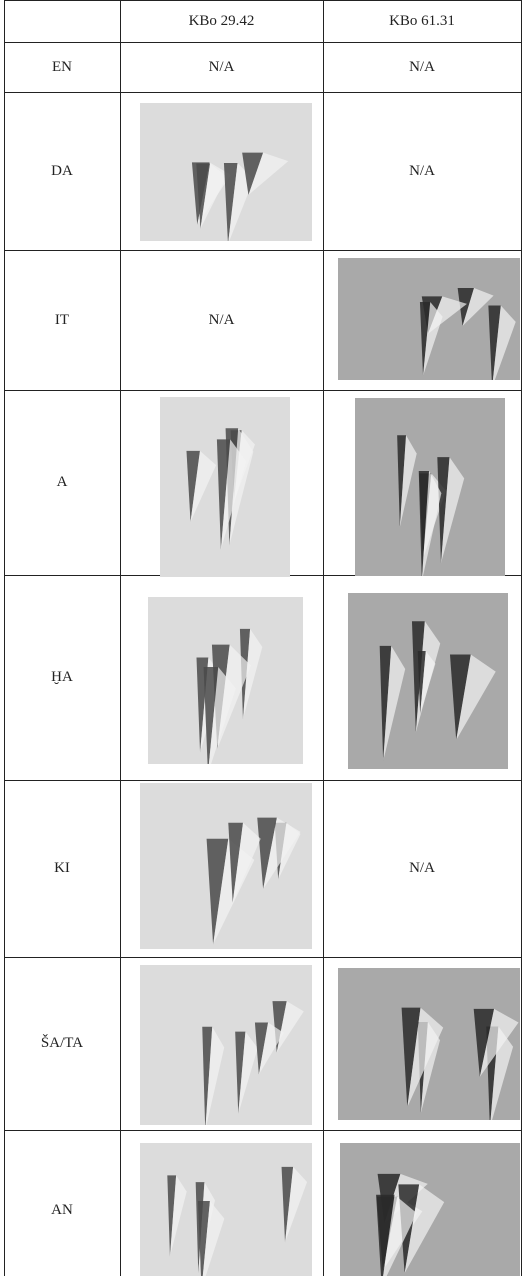 The height and width of the screenshot is (1276, 525). Describe the element at coordinates (62, 868) in the screenshot. I see `sign-label: KI` at that location.